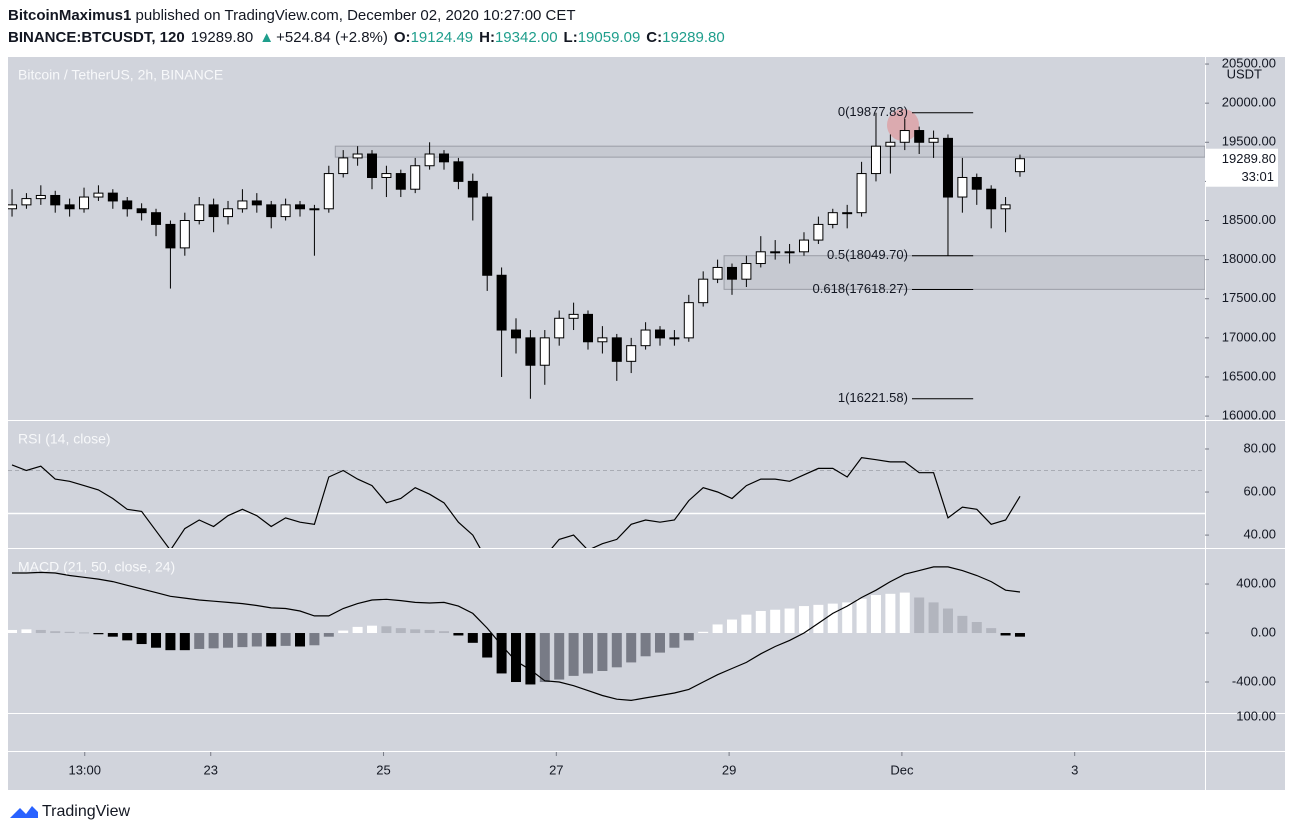 This screenshot has width=1295, height=835. Describe the element at coordinates (769, 151) in the screenshot. I see `zone` at that location.